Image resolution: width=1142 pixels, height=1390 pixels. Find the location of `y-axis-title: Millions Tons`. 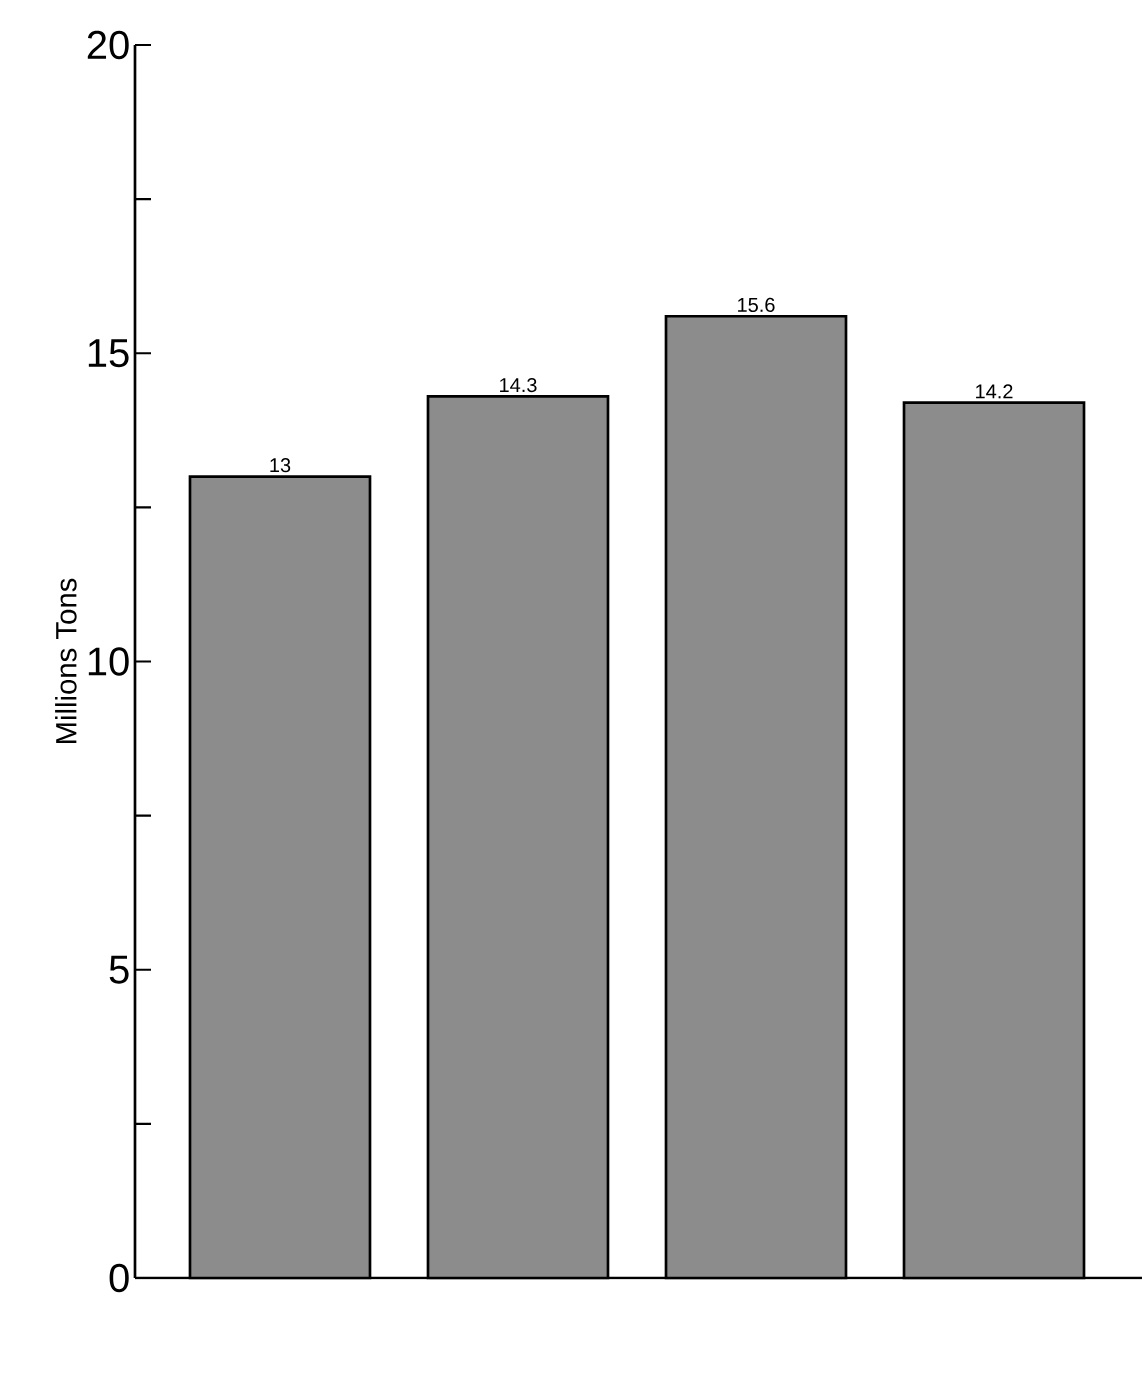

y-axis-title: Millions Tons is located at coordinates (66, 661).